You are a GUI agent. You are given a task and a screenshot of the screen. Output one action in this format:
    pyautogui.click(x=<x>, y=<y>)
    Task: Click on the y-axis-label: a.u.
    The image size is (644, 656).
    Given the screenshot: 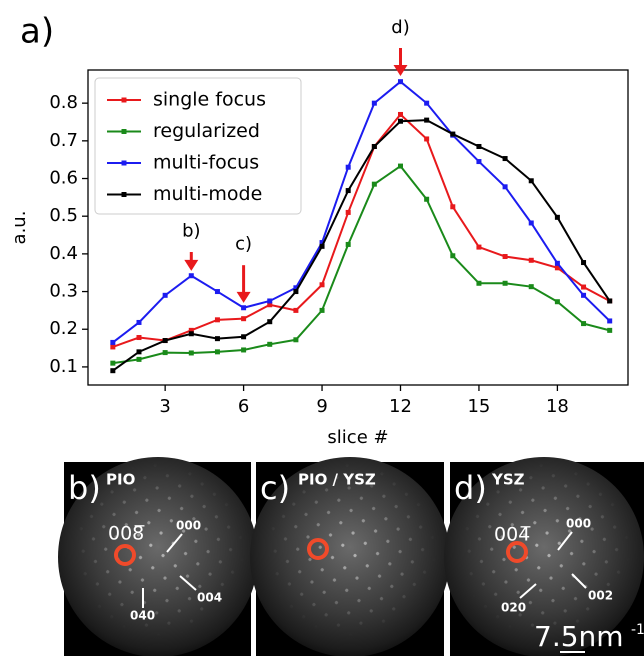 What is the action you would take?
    pyautogui.click(x=19, y=228)
    